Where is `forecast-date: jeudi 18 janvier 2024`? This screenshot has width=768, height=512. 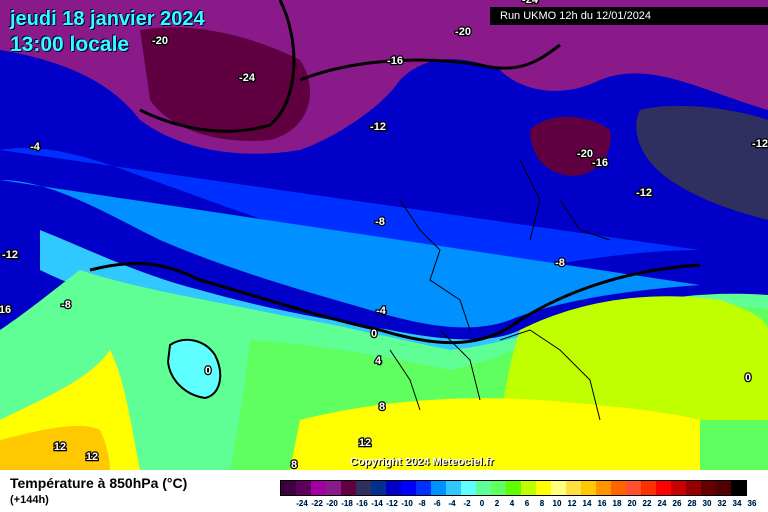
forecast-date: jeudi 18 janvier 2024 is located at coordinates (107, 19).